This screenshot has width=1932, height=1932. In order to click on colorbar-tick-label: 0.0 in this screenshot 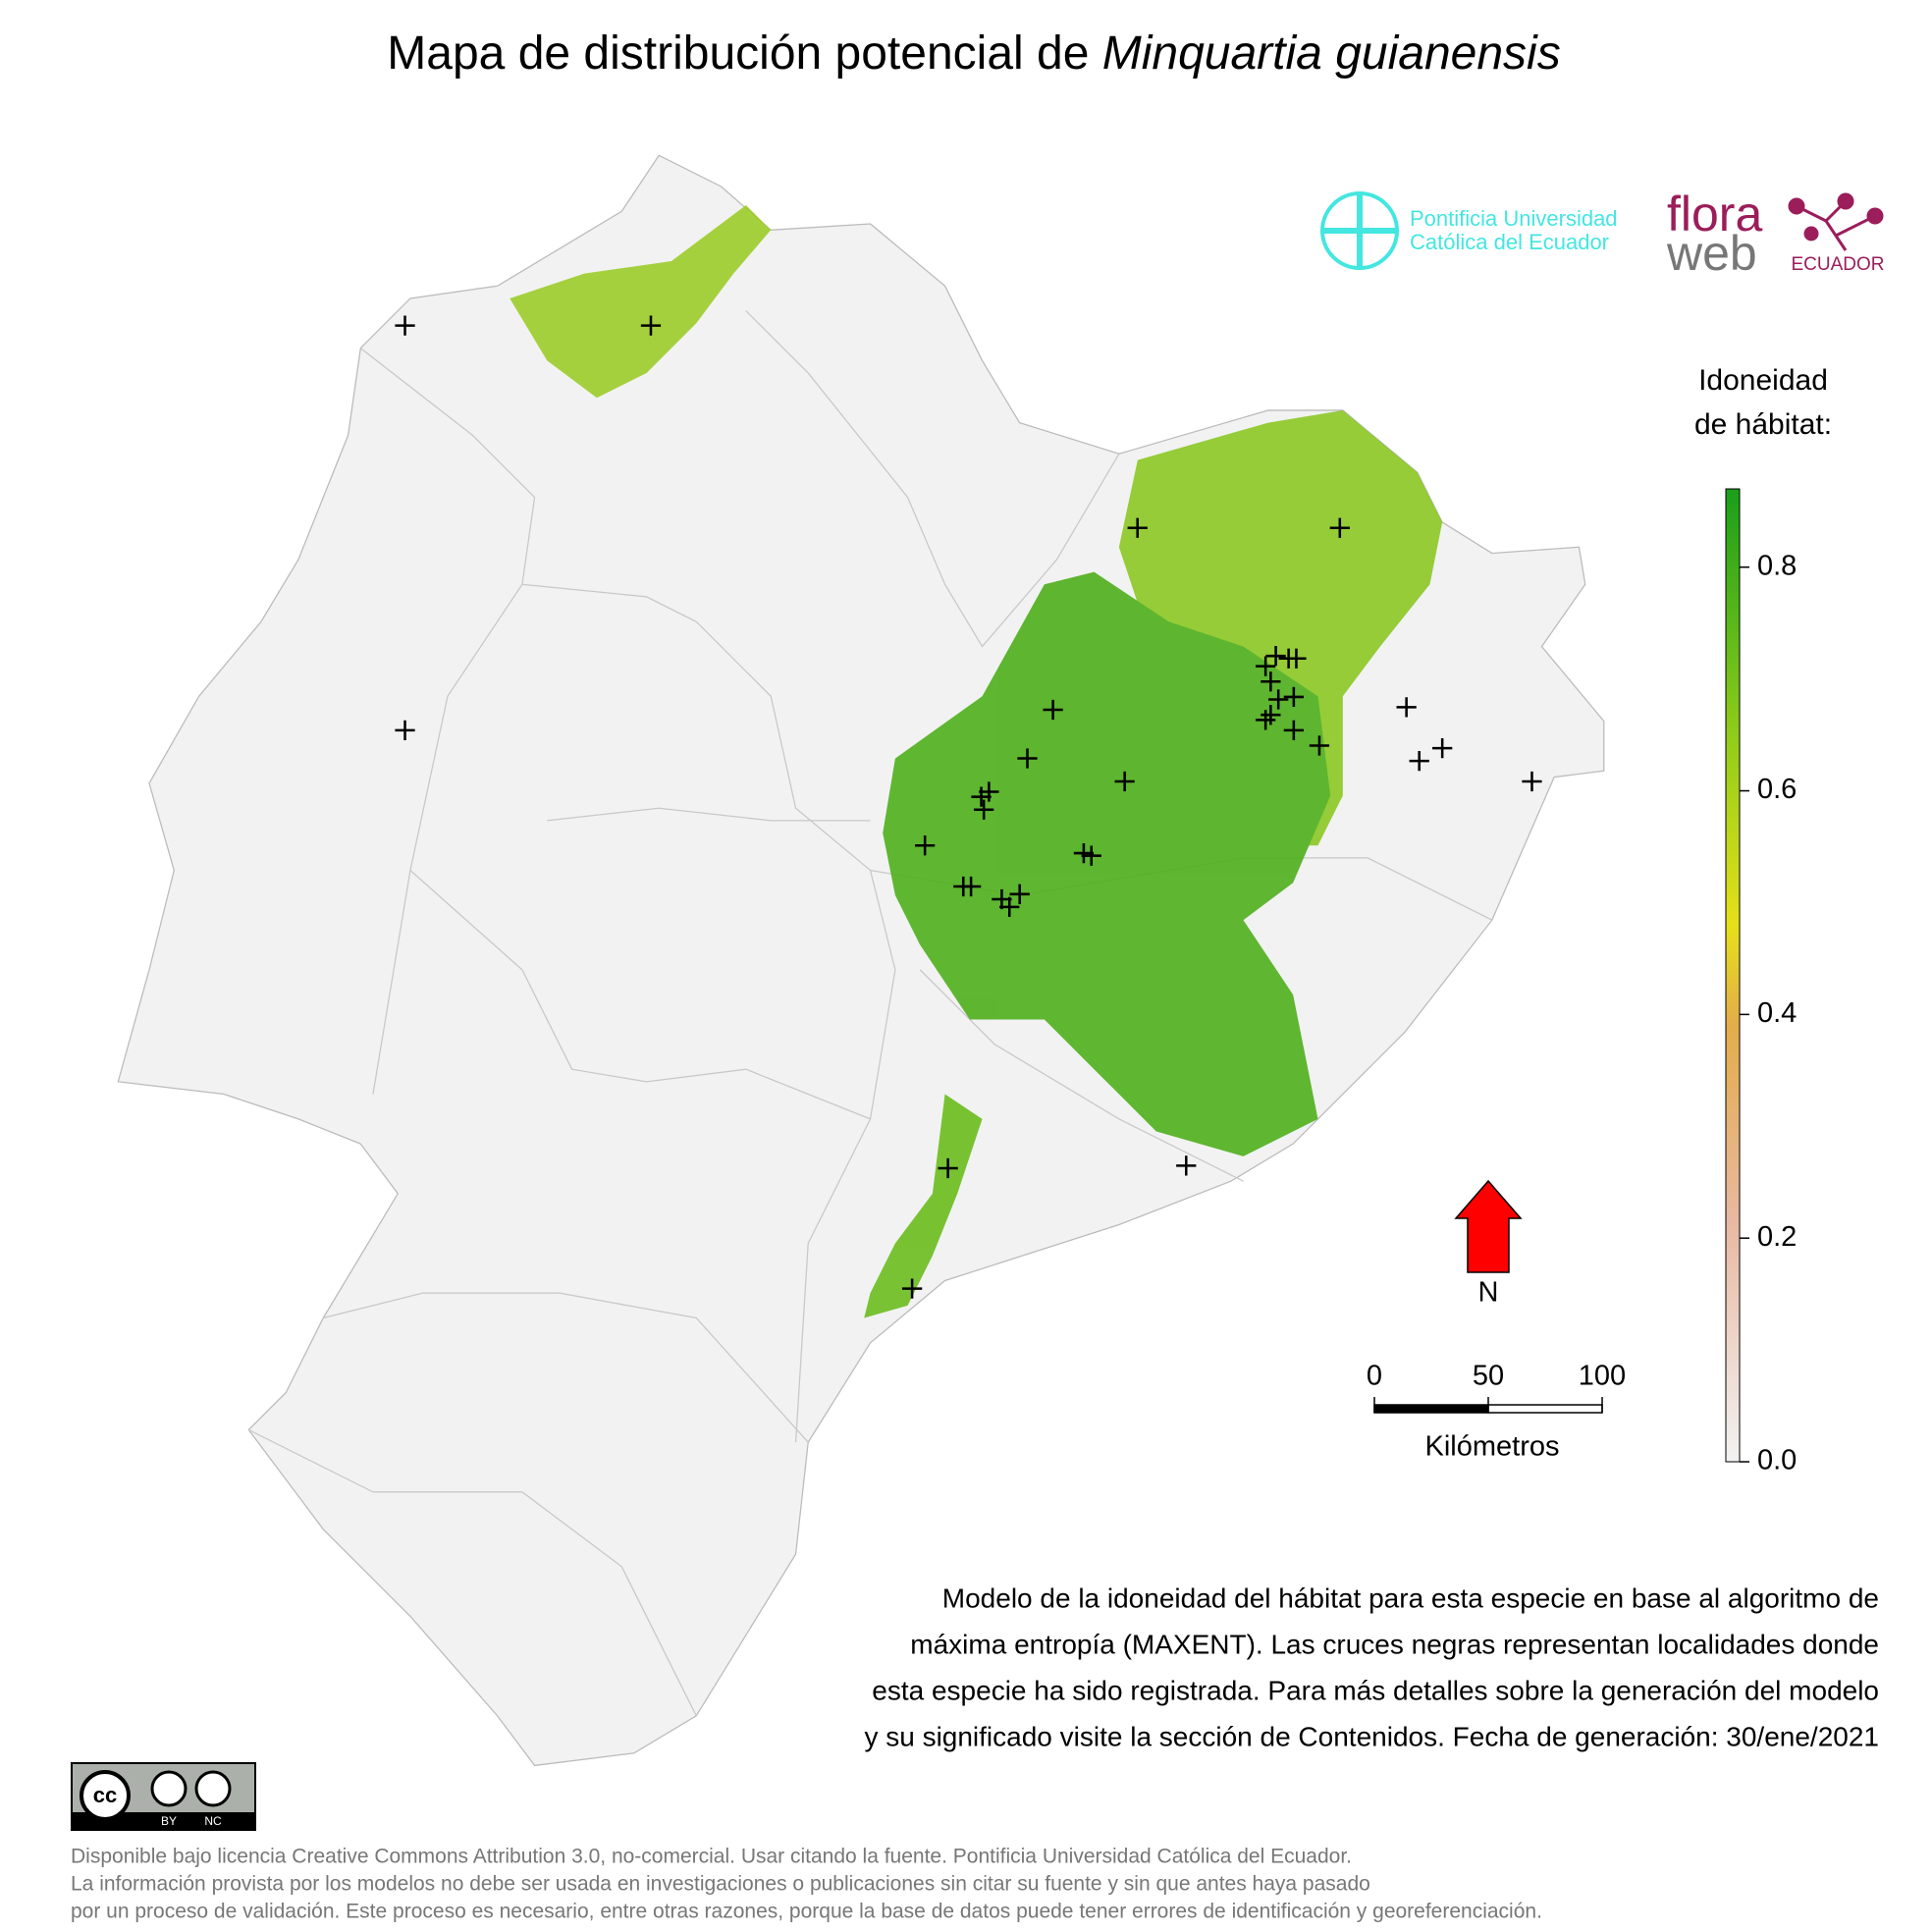, I will do `click(1777, 1460)`.